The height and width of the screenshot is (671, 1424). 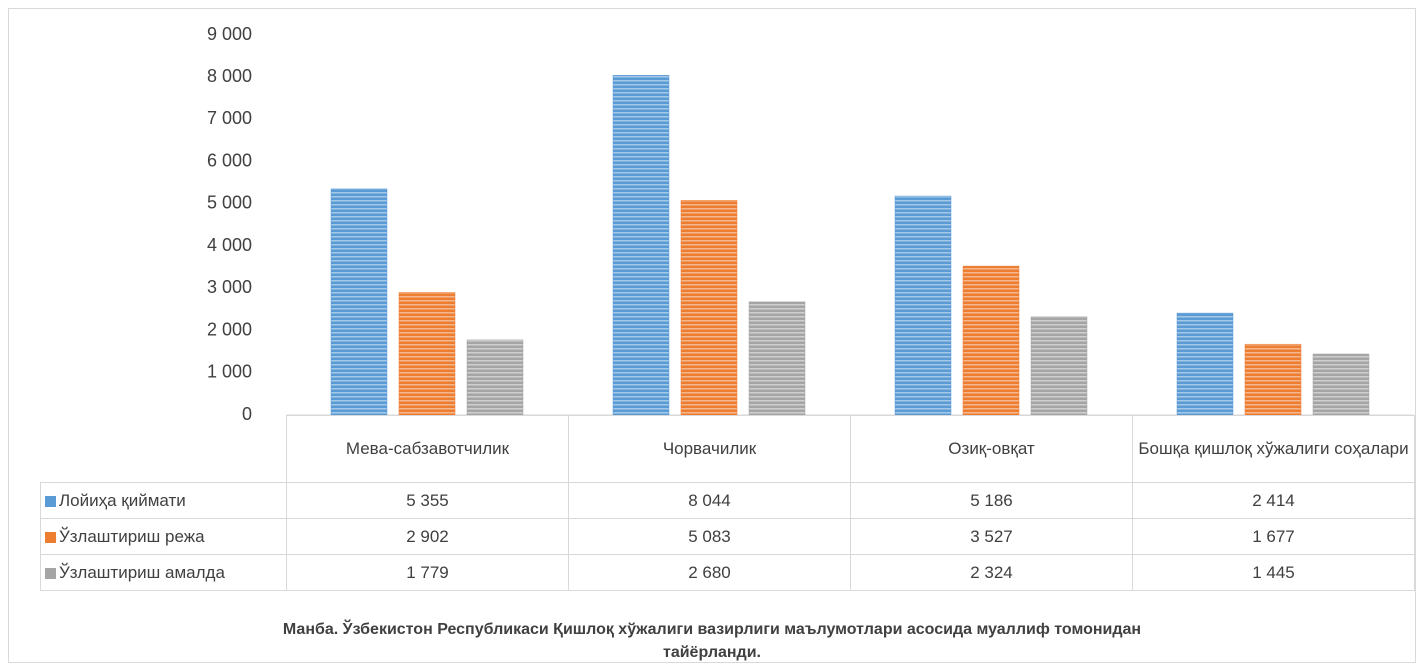 What do you see at coordinates (991, 449) in the screenshot?
I see `category-label: Озиқ-овқат` at bounding box center [991, 449].